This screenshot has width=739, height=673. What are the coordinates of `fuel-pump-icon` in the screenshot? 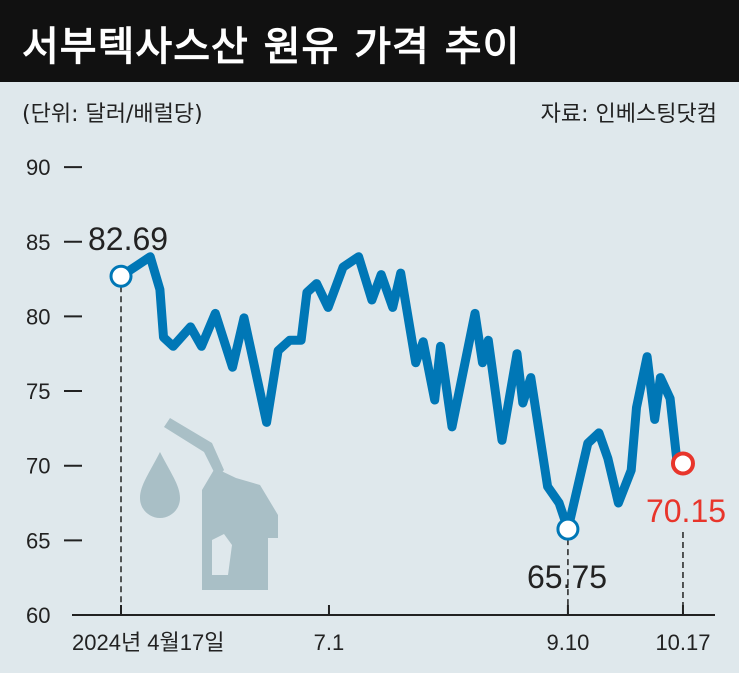 It's located at (209, 504).